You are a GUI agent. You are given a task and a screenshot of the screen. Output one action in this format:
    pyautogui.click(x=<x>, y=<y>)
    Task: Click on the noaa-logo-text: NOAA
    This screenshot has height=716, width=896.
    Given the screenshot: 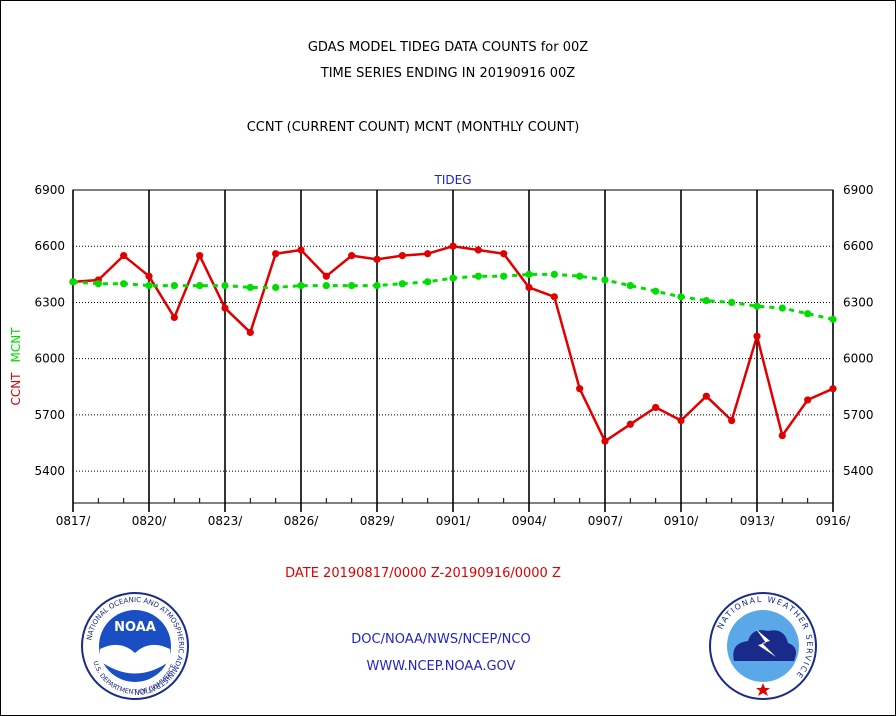 What is the action you would take?
    pyautogui.click(x=135, y=627)
    